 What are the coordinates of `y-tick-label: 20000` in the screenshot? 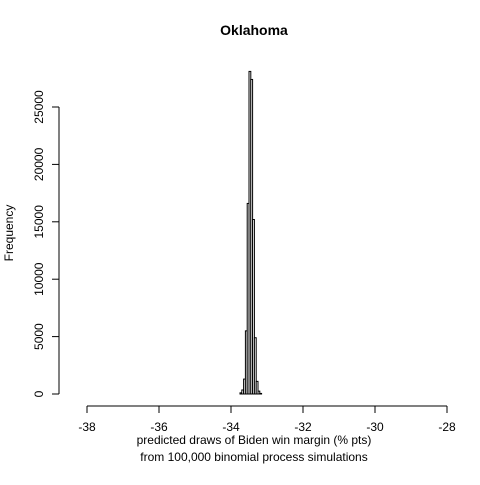 It's located at (39, 164).